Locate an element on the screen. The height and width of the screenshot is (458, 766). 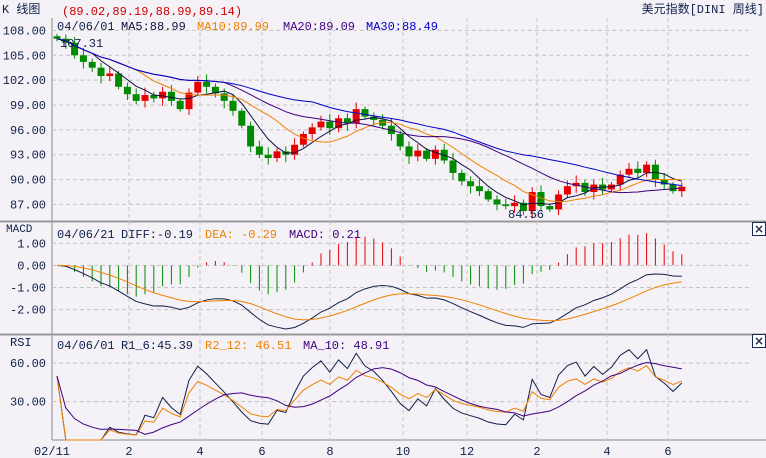
legend-ma20: MA20:89.09 is located at coordinates (319, 27).